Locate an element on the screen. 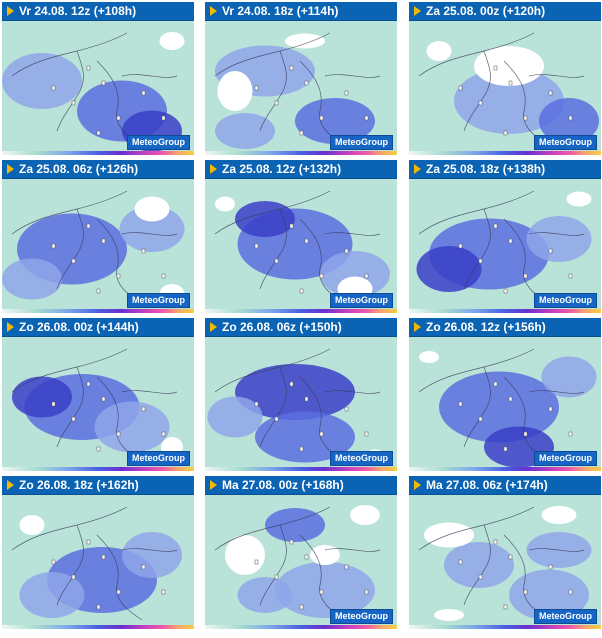  forecast-panel: Zo 26.08. 18z (+162h) is located at coordinates (98, 552).